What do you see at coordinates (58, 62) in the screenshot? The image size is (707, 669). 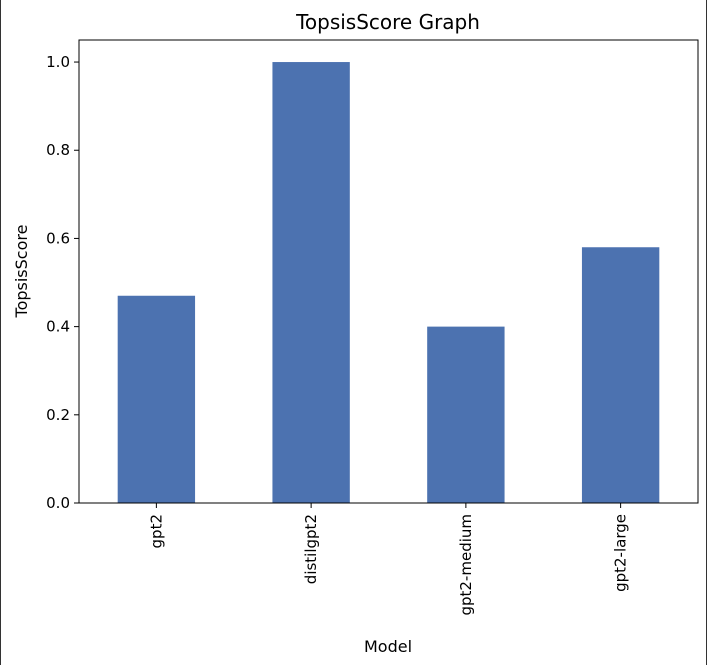 I see `y-tick-label: 1.0` at bounding box center [58, 62].